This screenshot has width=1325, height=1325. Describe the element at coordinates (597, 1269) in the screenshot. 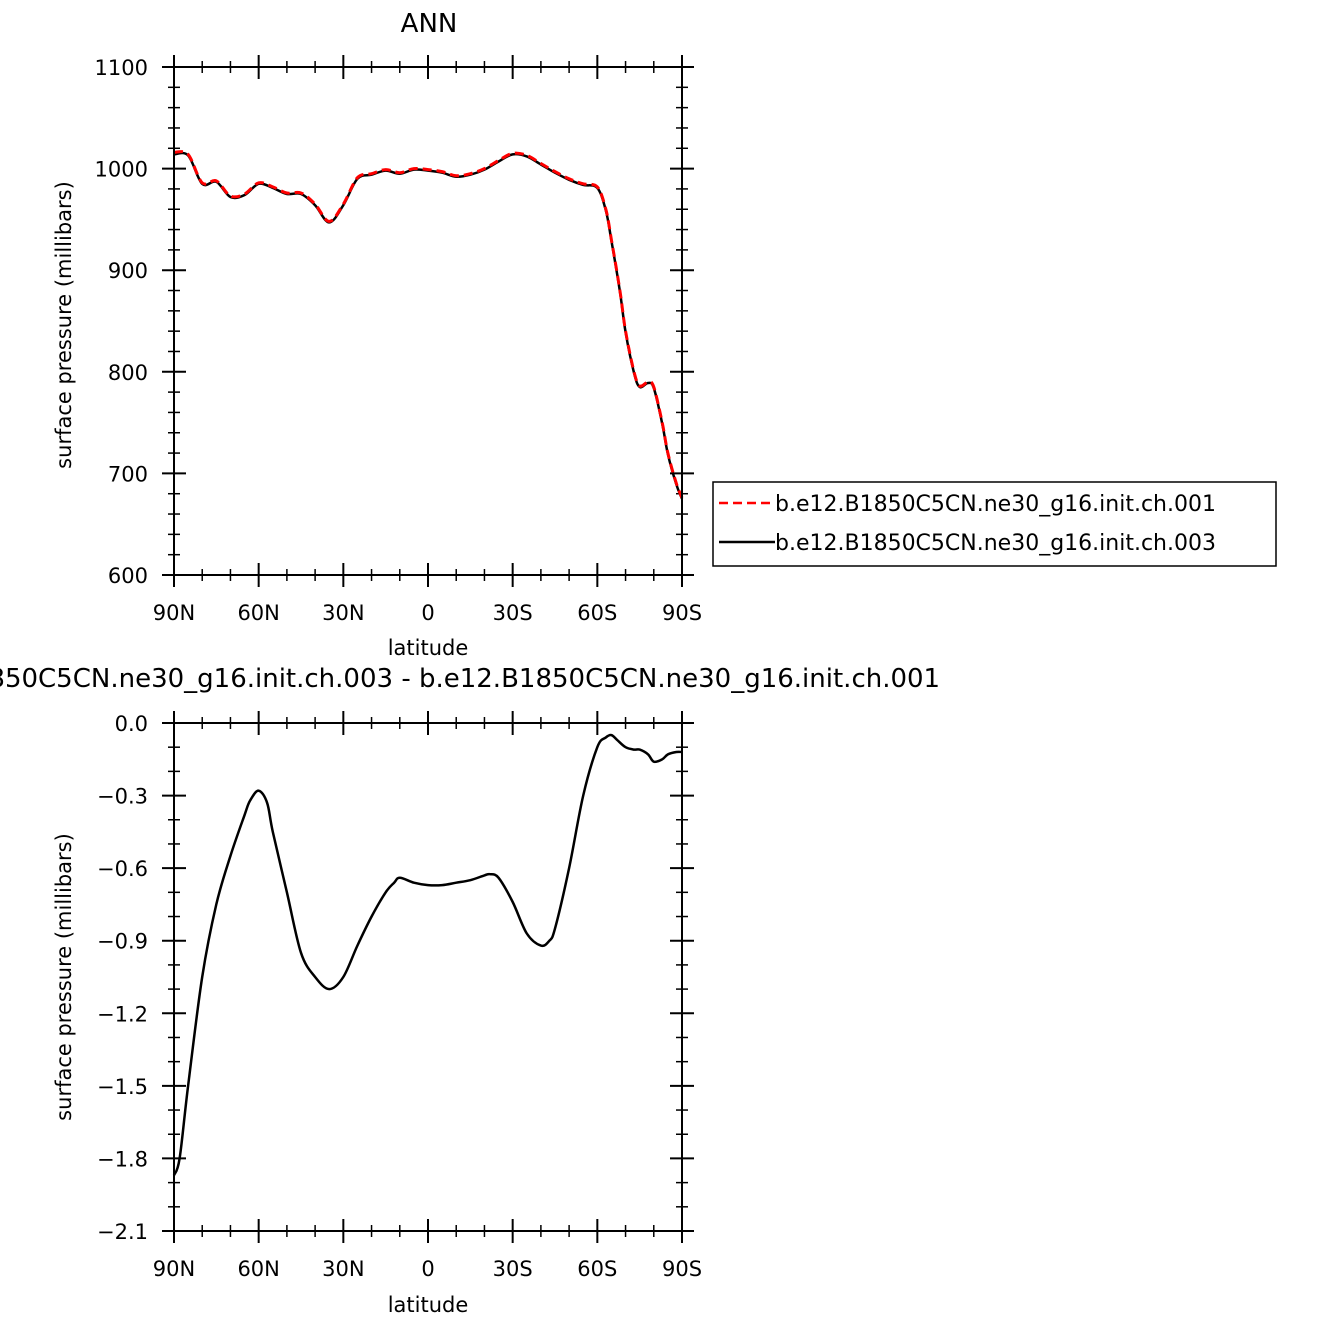

I see `bottom-x-tick-label: 60S` at that location.